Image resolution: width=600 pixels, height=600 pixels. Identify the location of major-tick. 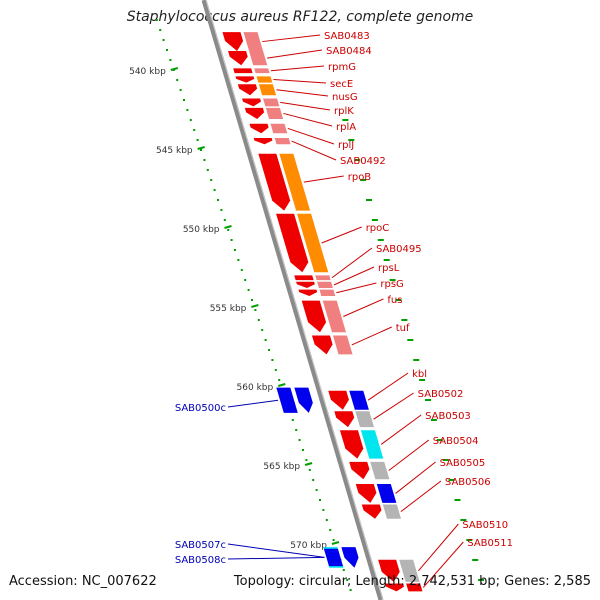
(255, 306).